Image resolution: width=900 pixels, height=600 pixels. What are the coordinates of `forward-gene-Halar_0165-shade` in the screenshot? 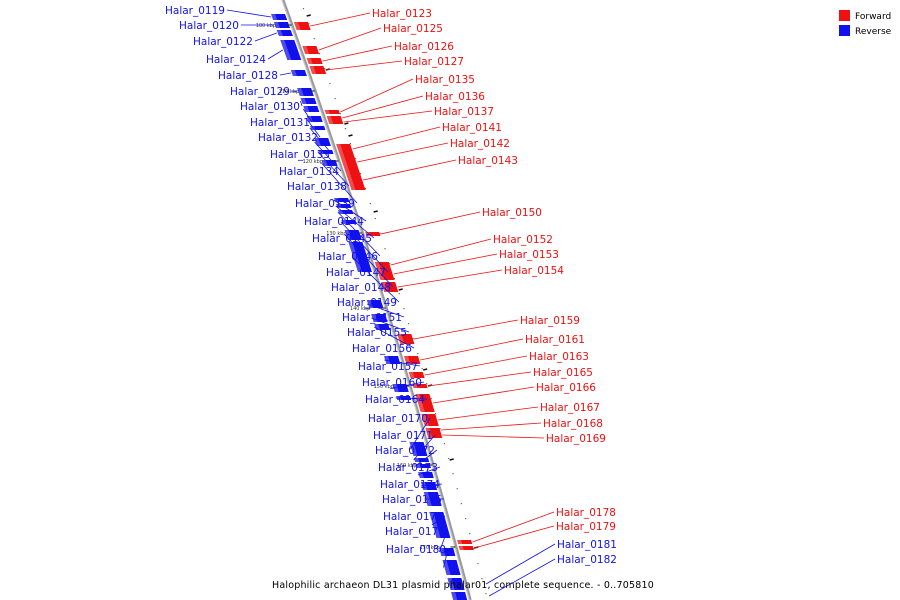 It's located at (415, 386).